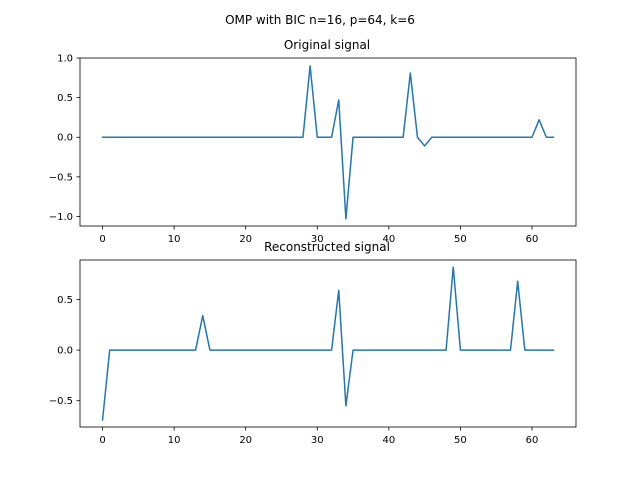  I want to click on x-tick-label-original: 0, so click(102, 239).